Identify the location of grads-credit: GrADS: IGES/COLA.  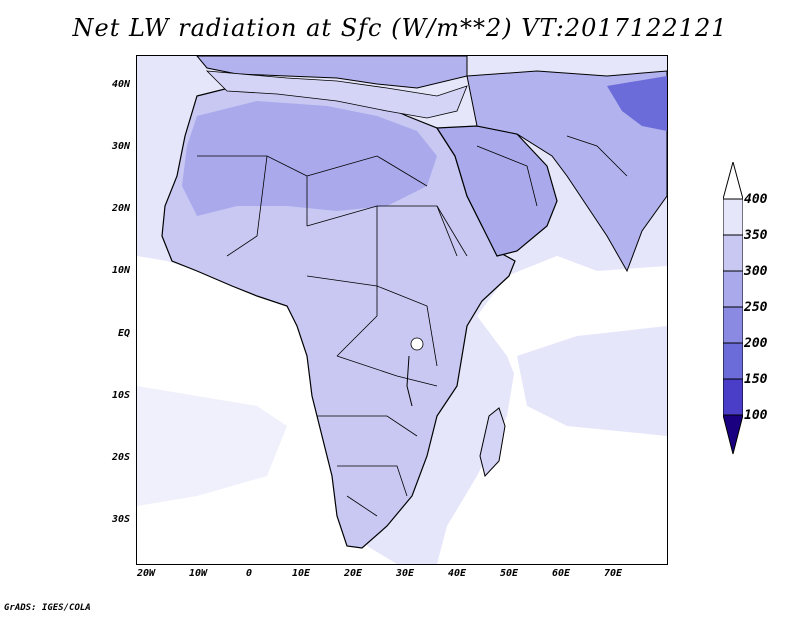
(47, 608).